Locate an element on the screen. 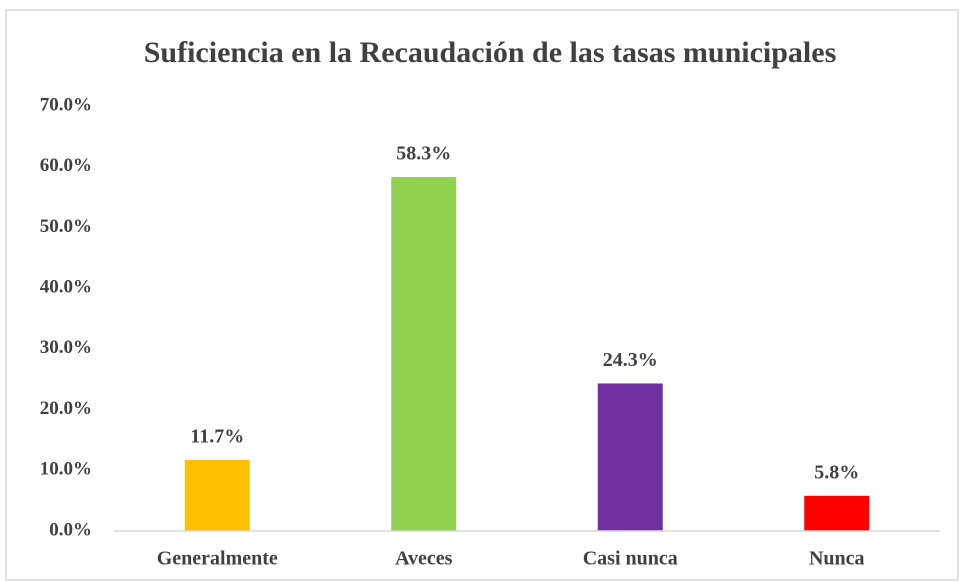  value-label: 5.8% is located at coordinates (836, 472).